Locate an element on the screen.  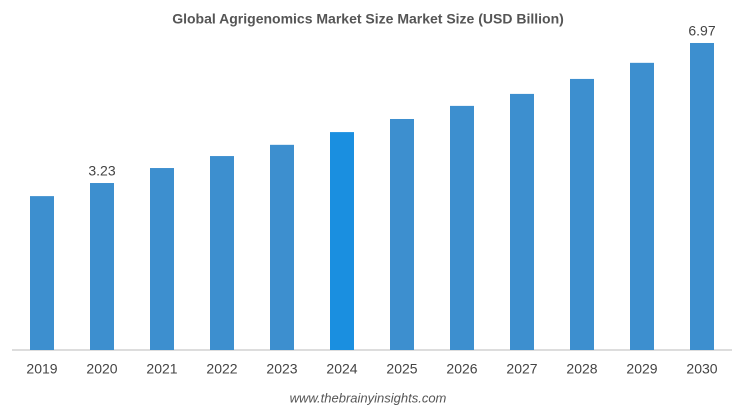
x-tick-label: 2028 is located at coordinates (581, 369).